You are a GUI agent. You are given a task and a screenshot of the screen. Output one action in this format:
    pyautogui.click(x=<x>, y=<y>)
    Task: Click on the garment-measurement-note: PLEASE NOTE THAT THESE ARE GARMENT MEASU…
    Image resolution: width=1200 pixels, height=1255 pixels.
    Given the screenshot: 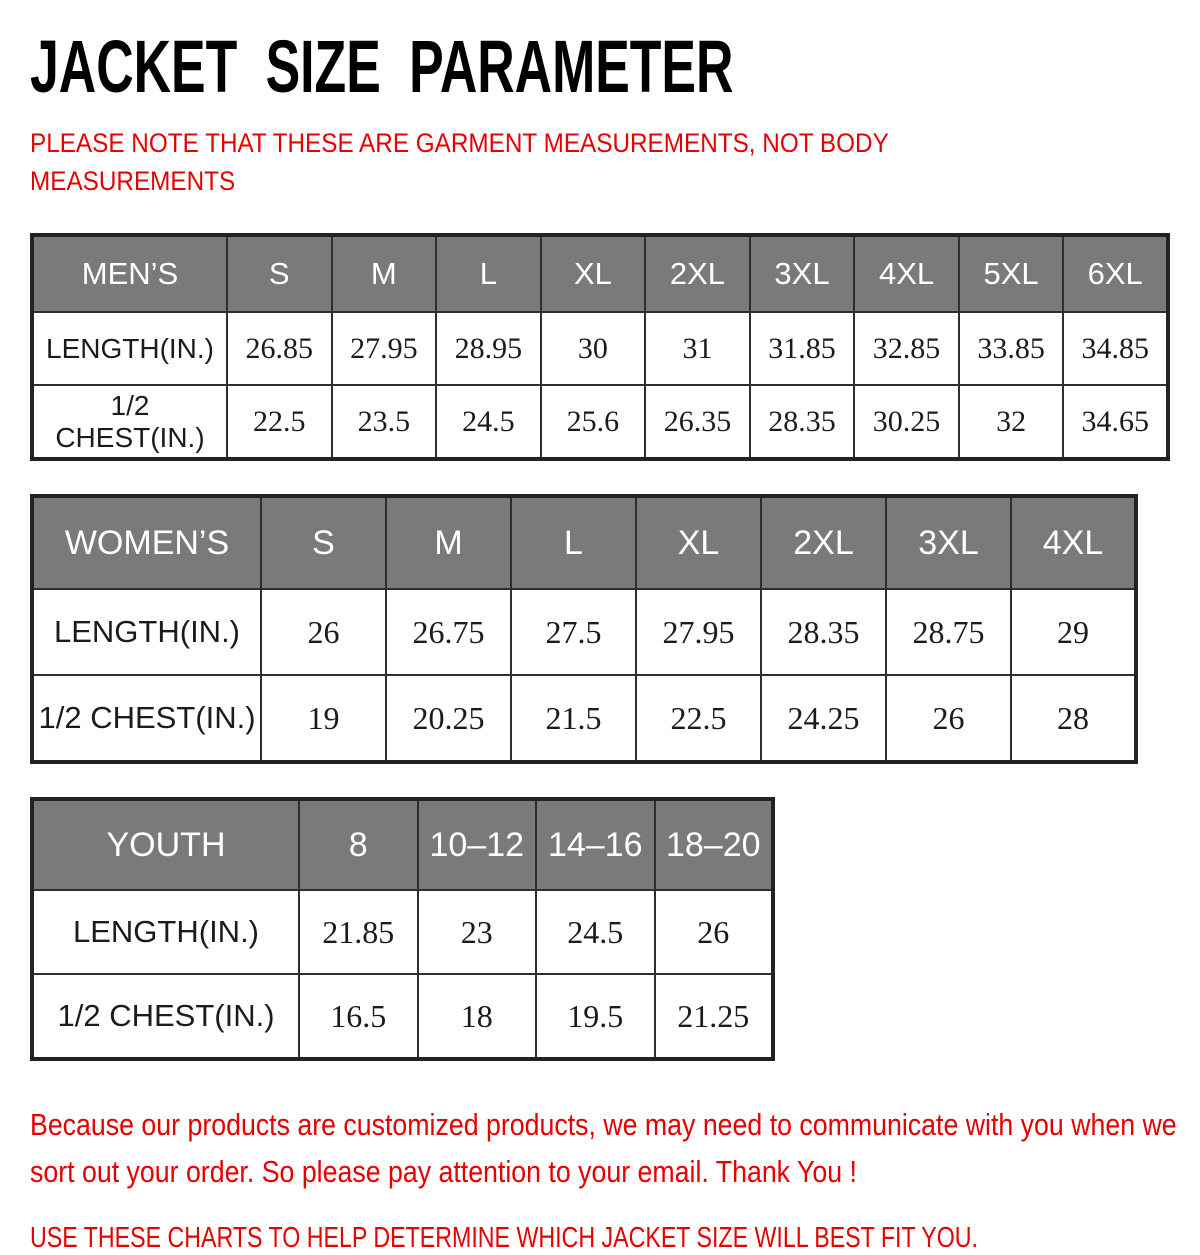 What is the action you would take?
    pyautogui.click(x=459, y=162)
    